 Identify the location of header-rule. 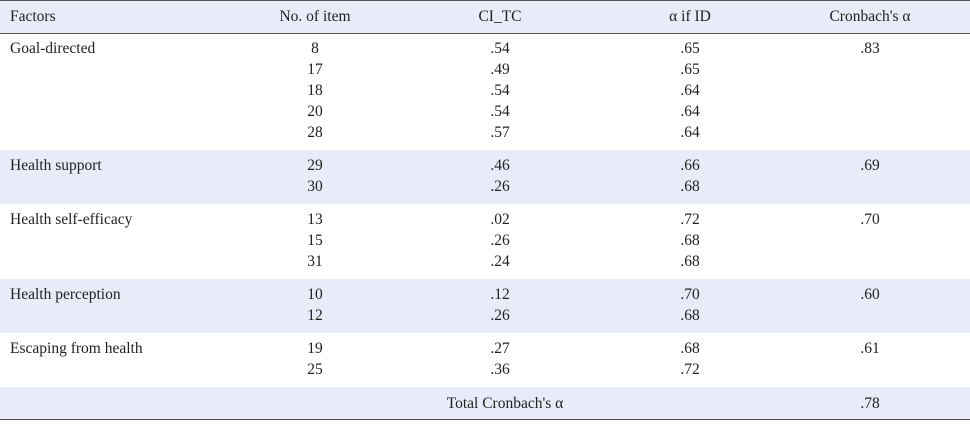
(485, 33).